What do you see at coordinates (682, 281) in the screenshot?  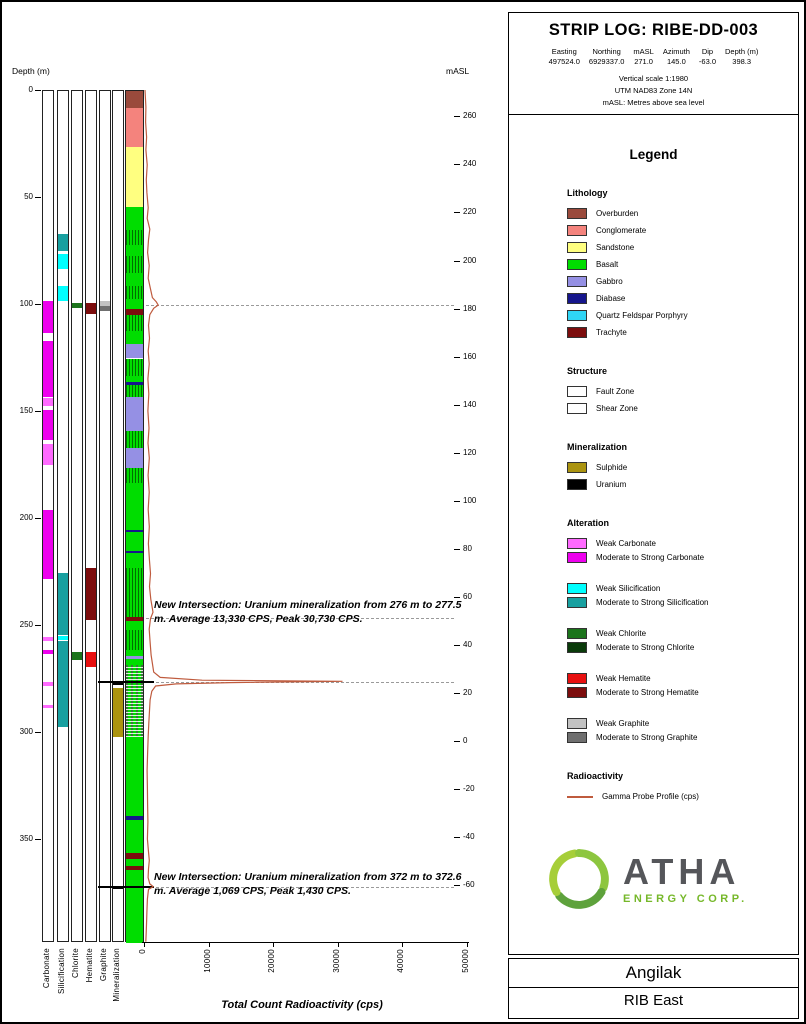 I see `legend-item: Gabbro` at bounding box center [682, 281].